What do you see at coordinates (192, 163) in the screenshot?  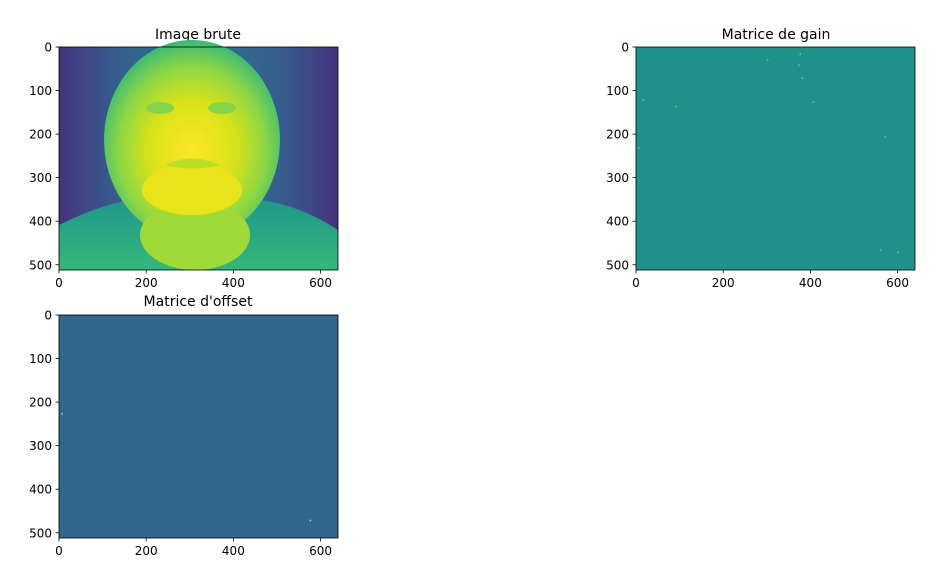 I see `mustache` at bounding box center [192, 163].